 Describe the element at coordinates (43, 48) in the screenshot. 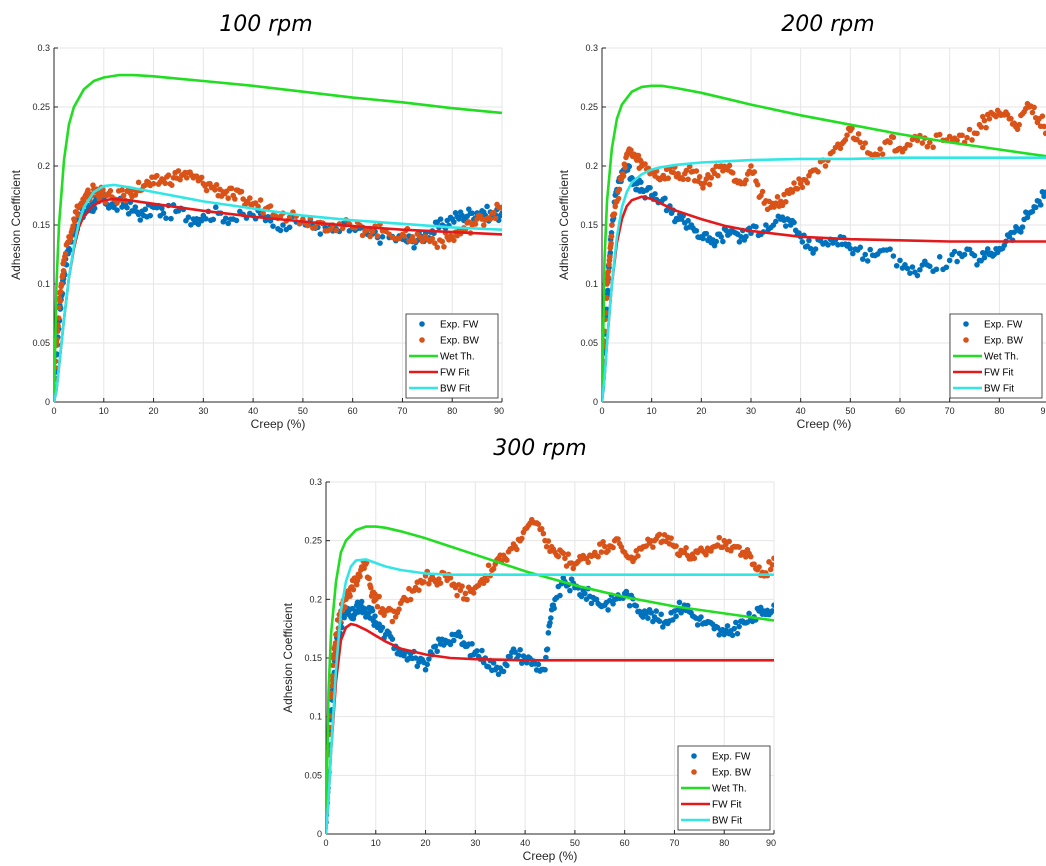

I see `y-tick-label: 0.3` at that location.